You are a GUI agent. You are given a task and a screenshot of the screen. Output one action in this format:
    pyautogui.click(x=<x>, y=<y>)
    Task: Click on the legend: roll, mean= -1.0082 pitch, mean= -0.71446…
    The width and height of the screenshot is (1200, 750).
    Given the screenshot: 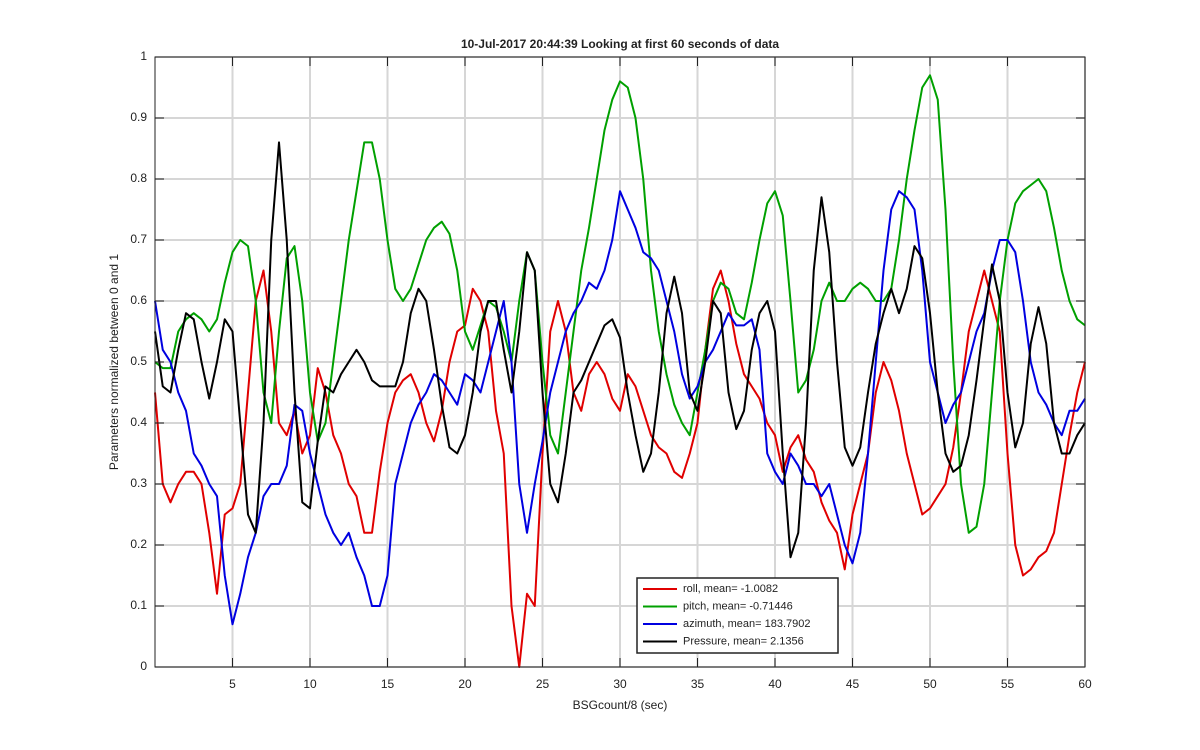 What is the action you would take?
    pyautogui.click(x=737, y=615)
    